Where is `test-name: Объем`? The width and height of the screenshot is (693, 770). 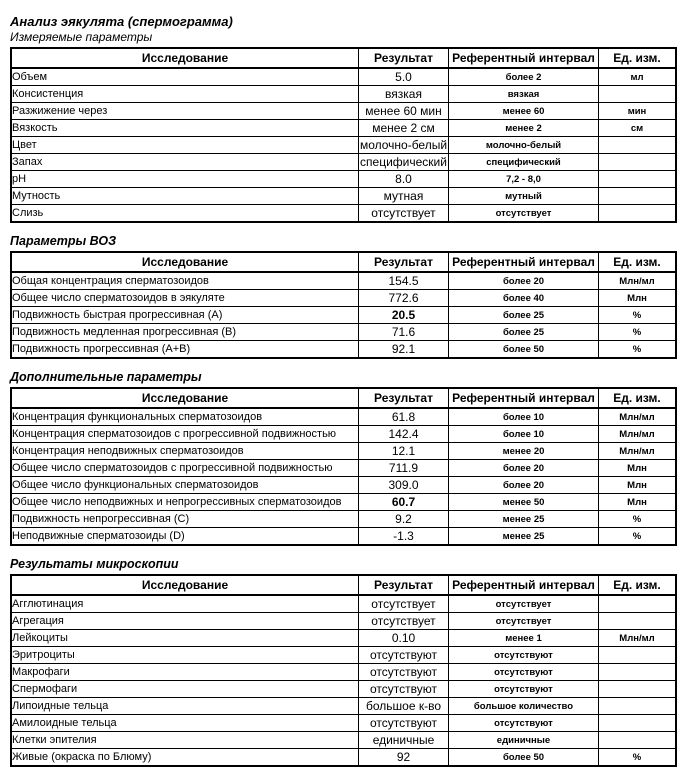
test-name: Объем is located at coordinates (184, 76).